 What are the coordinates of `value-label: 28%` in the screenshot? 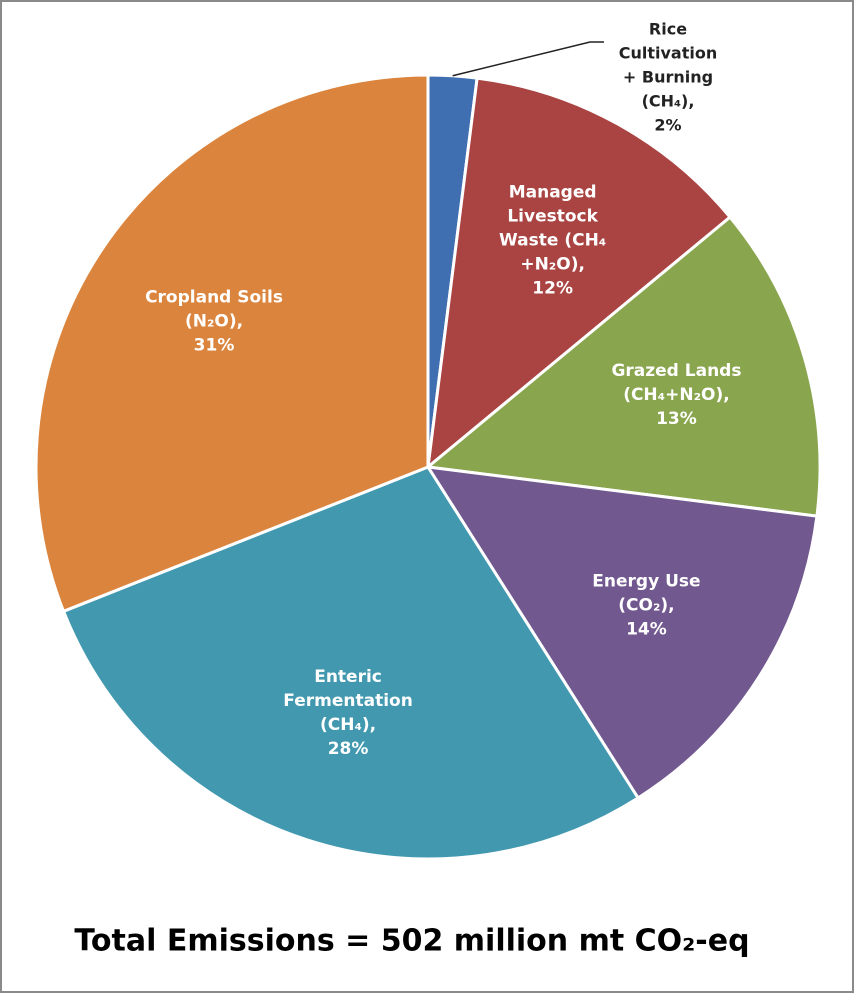 It's located at (348, 749).